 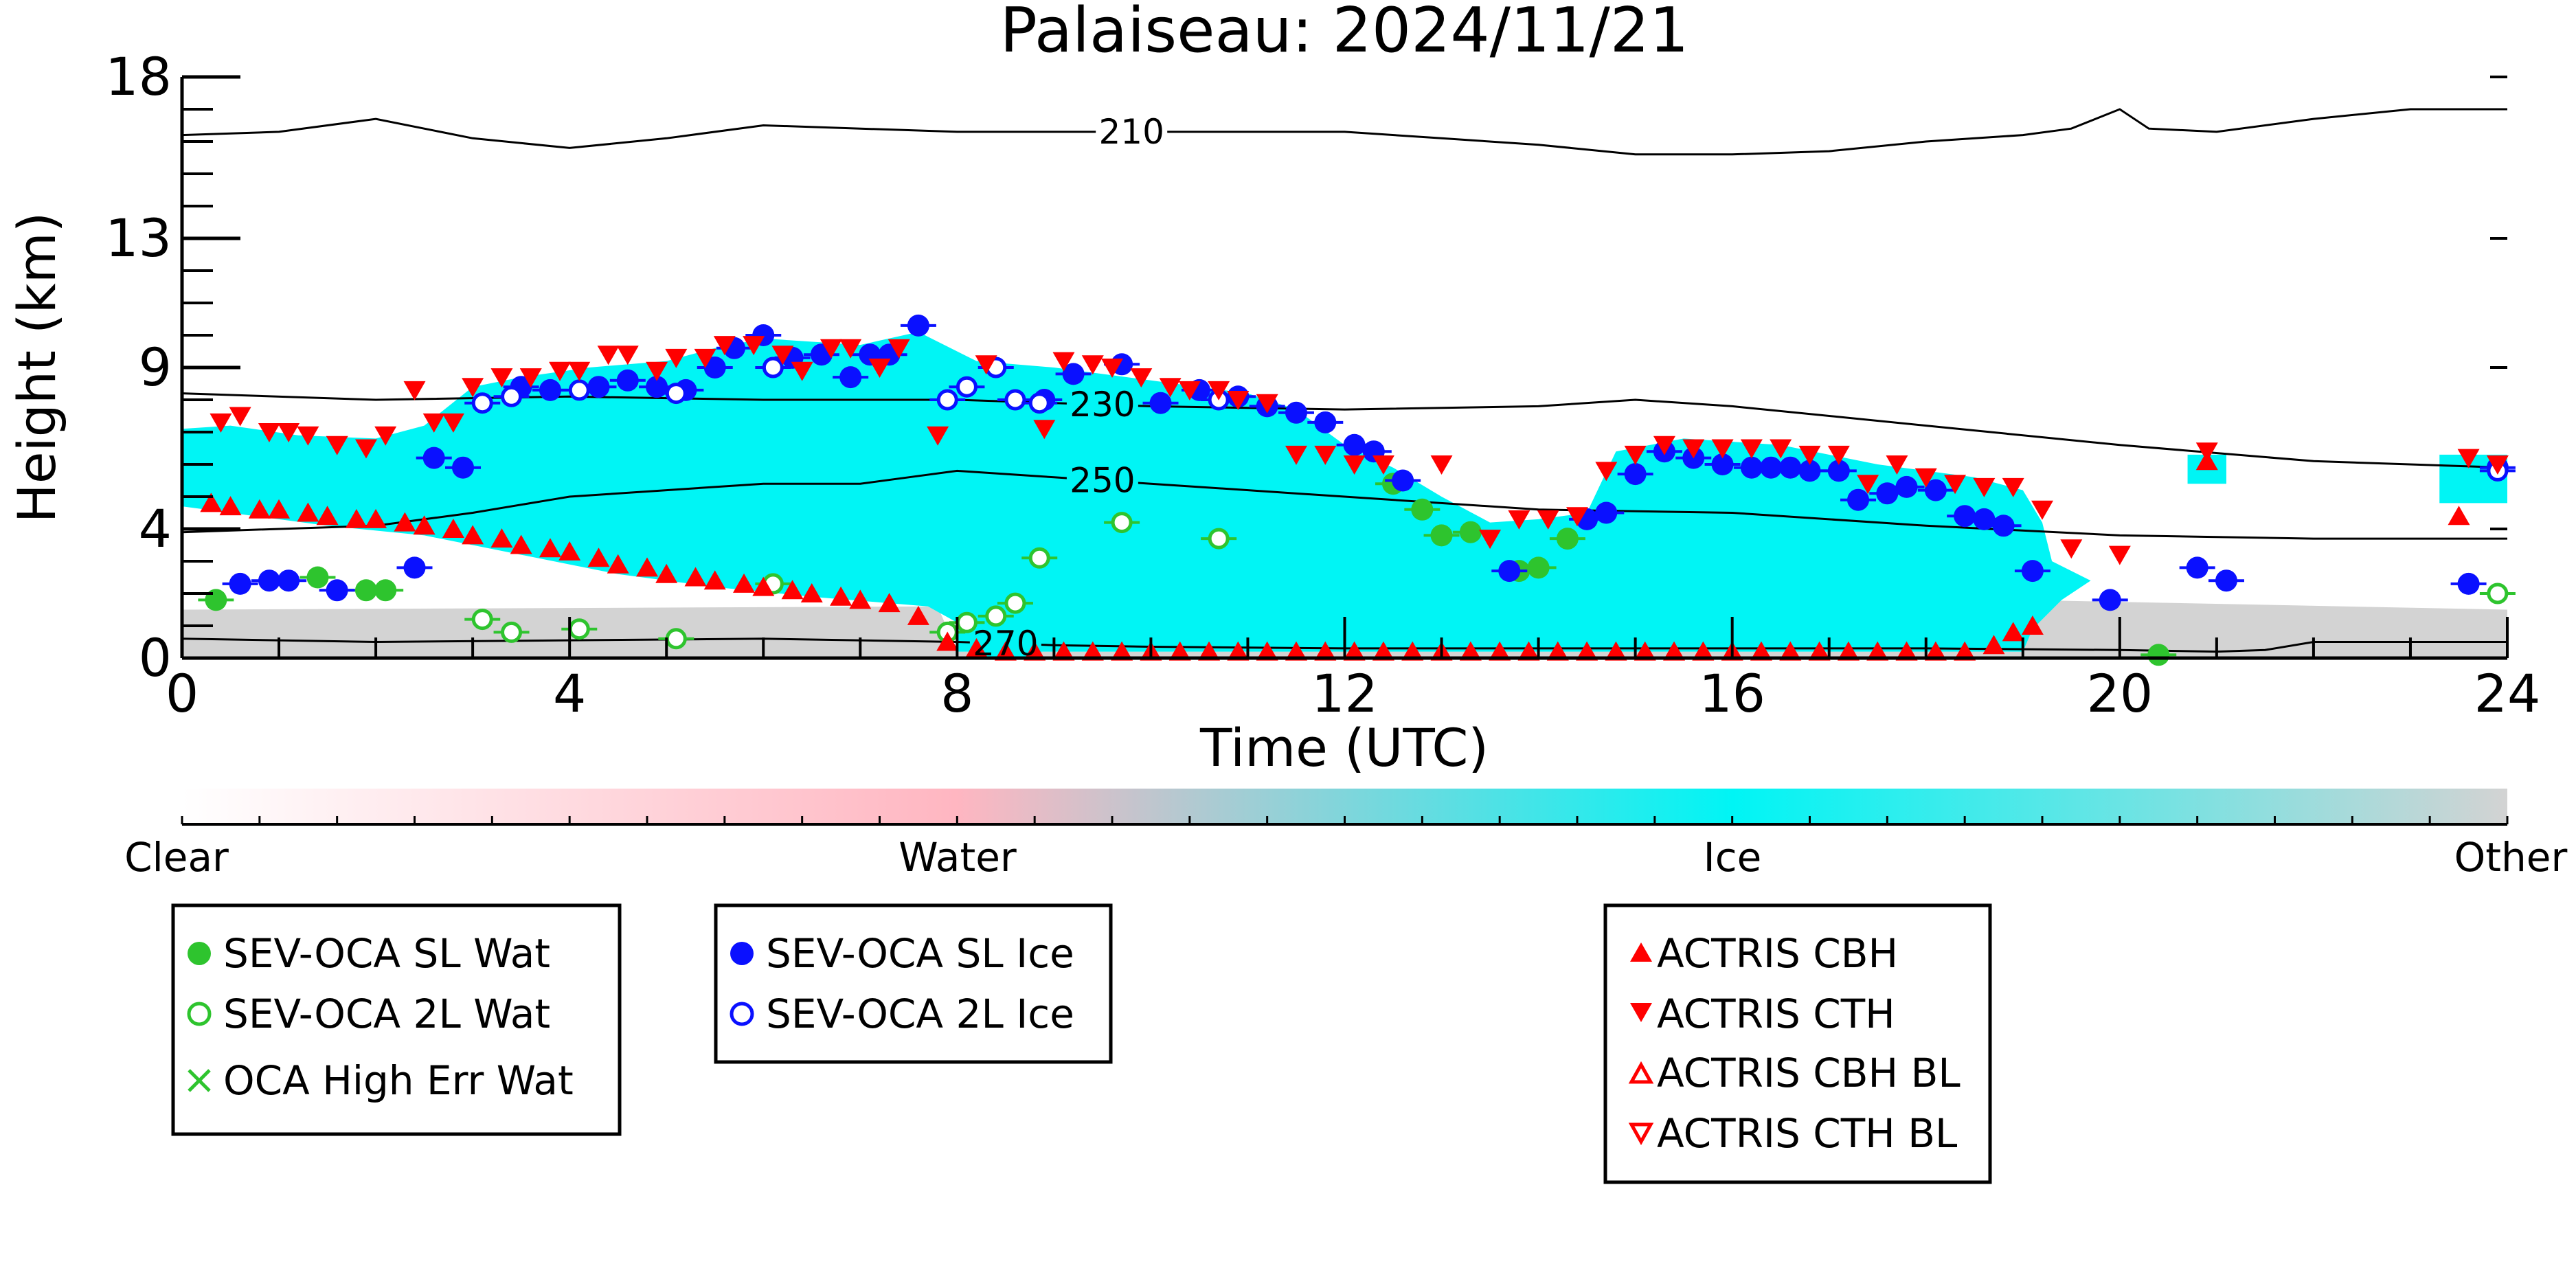 I want to click on legend-label-high-err-wat: OCA High Err Wat, so click(x=398, y=1080).